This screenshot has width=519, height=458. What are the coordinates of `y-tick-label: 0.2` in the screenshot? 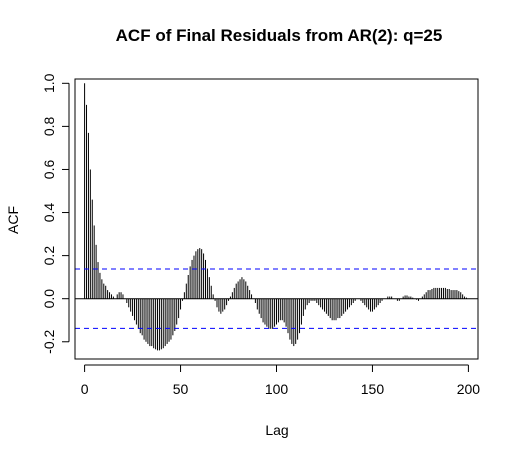 It's located at (49, 256).